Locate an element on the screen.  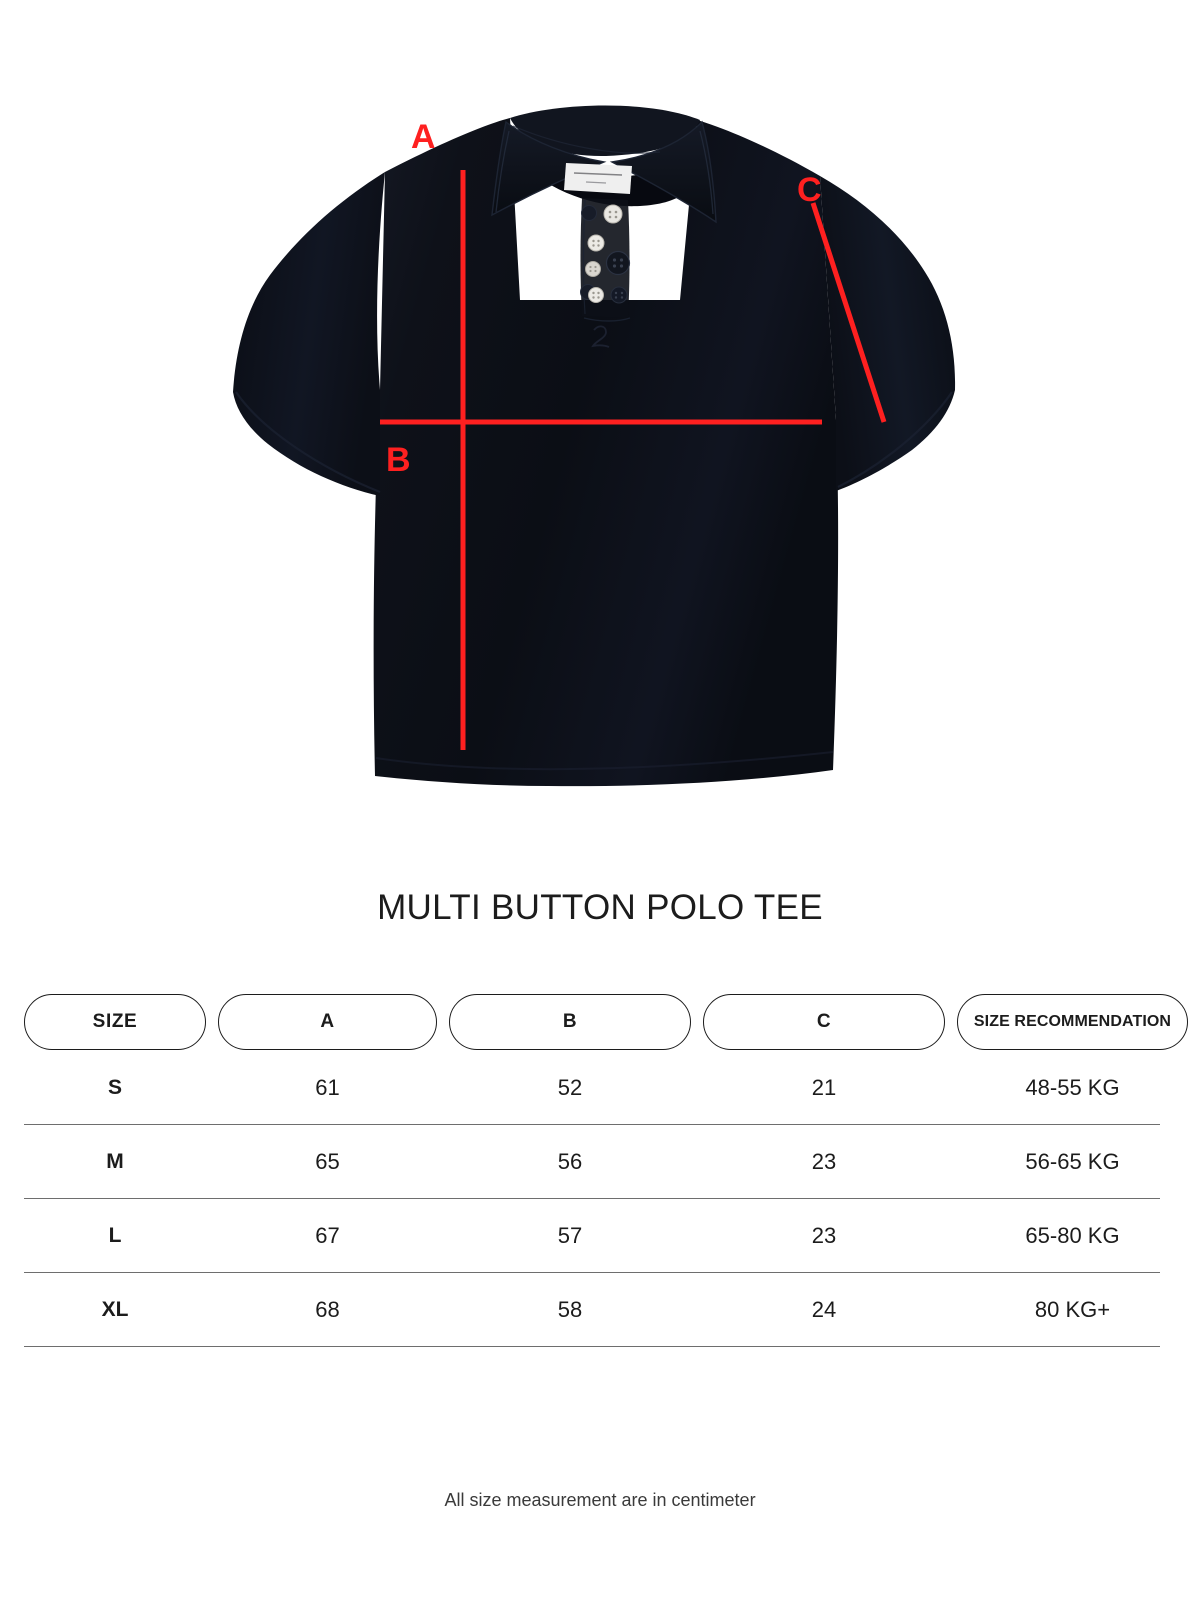
table-header-size: SIZE is located at coordinates (115, 1022).